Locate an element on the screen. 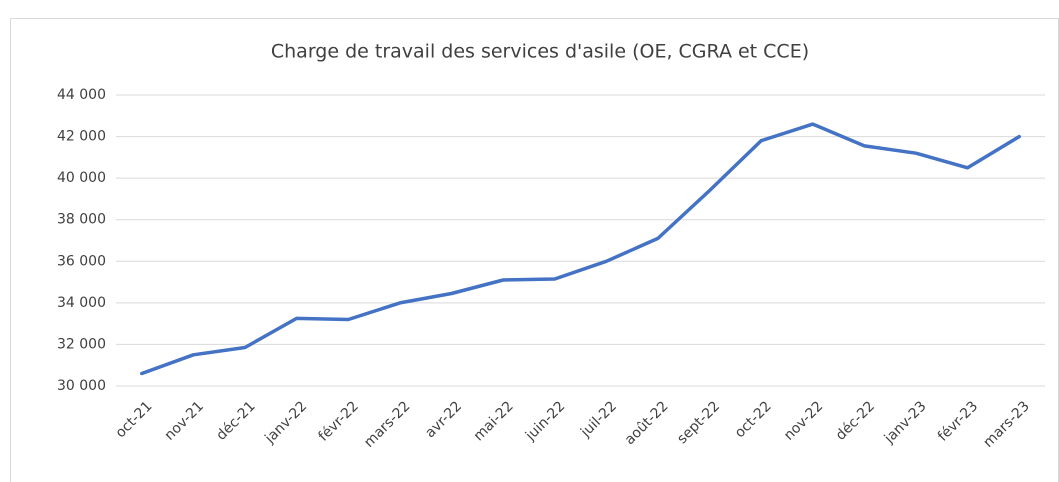  x-tick-label: mai-22 is located at coordinates (494, 421).